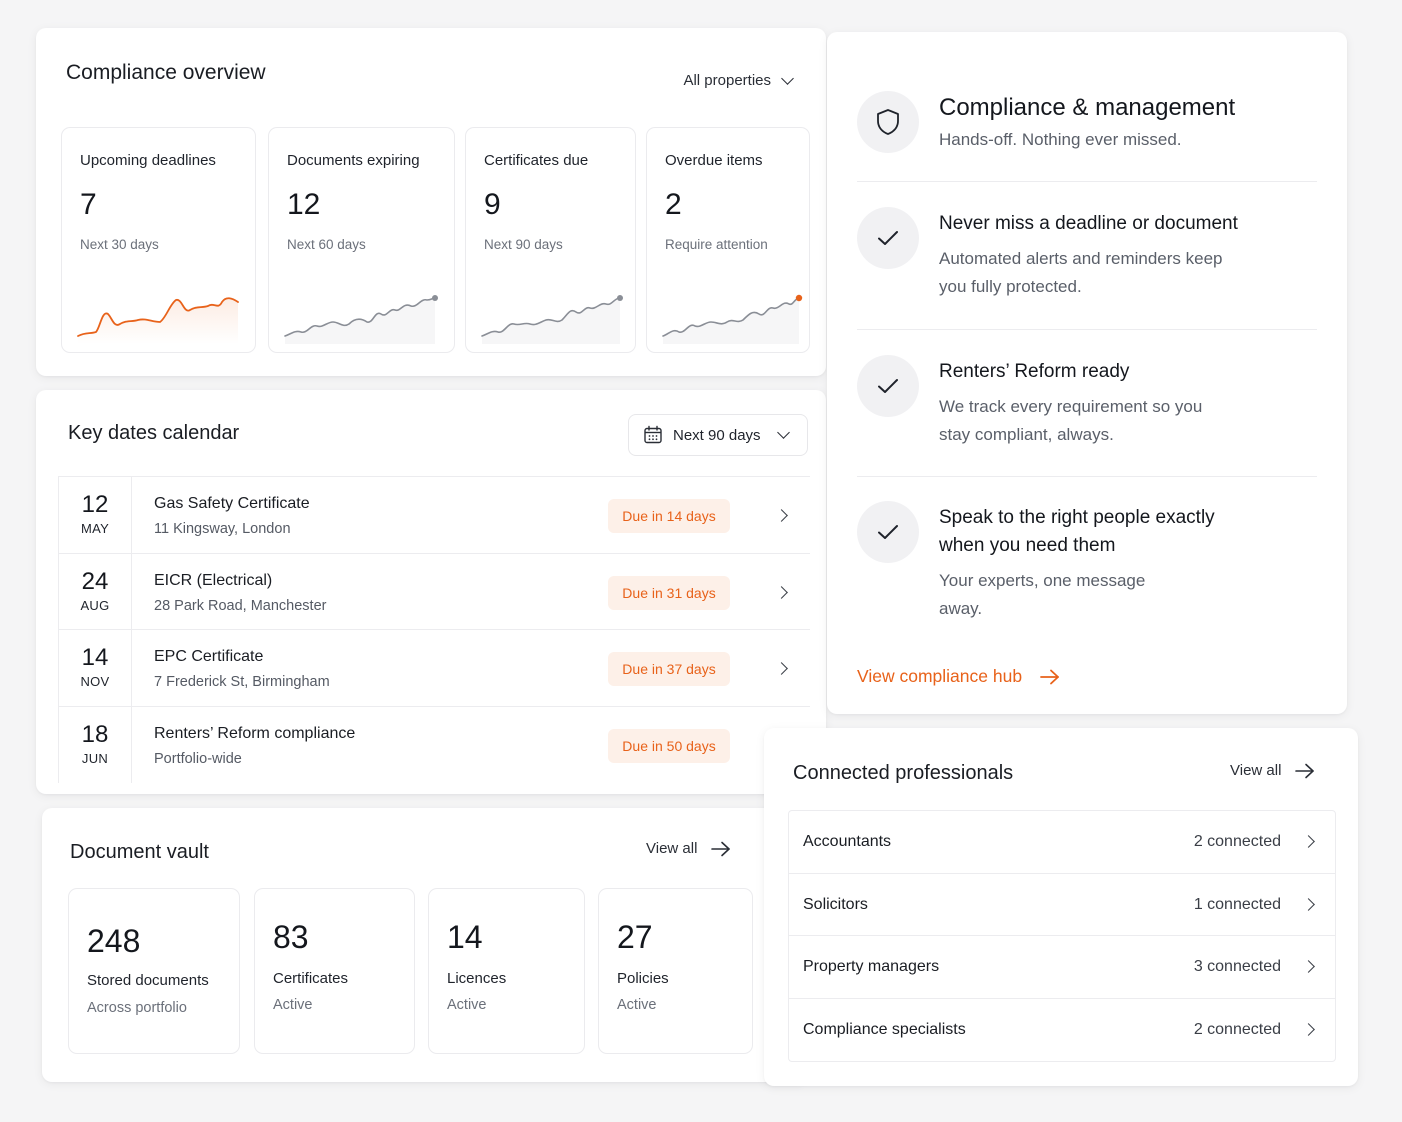  What do you see at coordinates (727, 80) in the screenshot?
I see `property-filter-label: All properties` at bounding box center [727, 80].